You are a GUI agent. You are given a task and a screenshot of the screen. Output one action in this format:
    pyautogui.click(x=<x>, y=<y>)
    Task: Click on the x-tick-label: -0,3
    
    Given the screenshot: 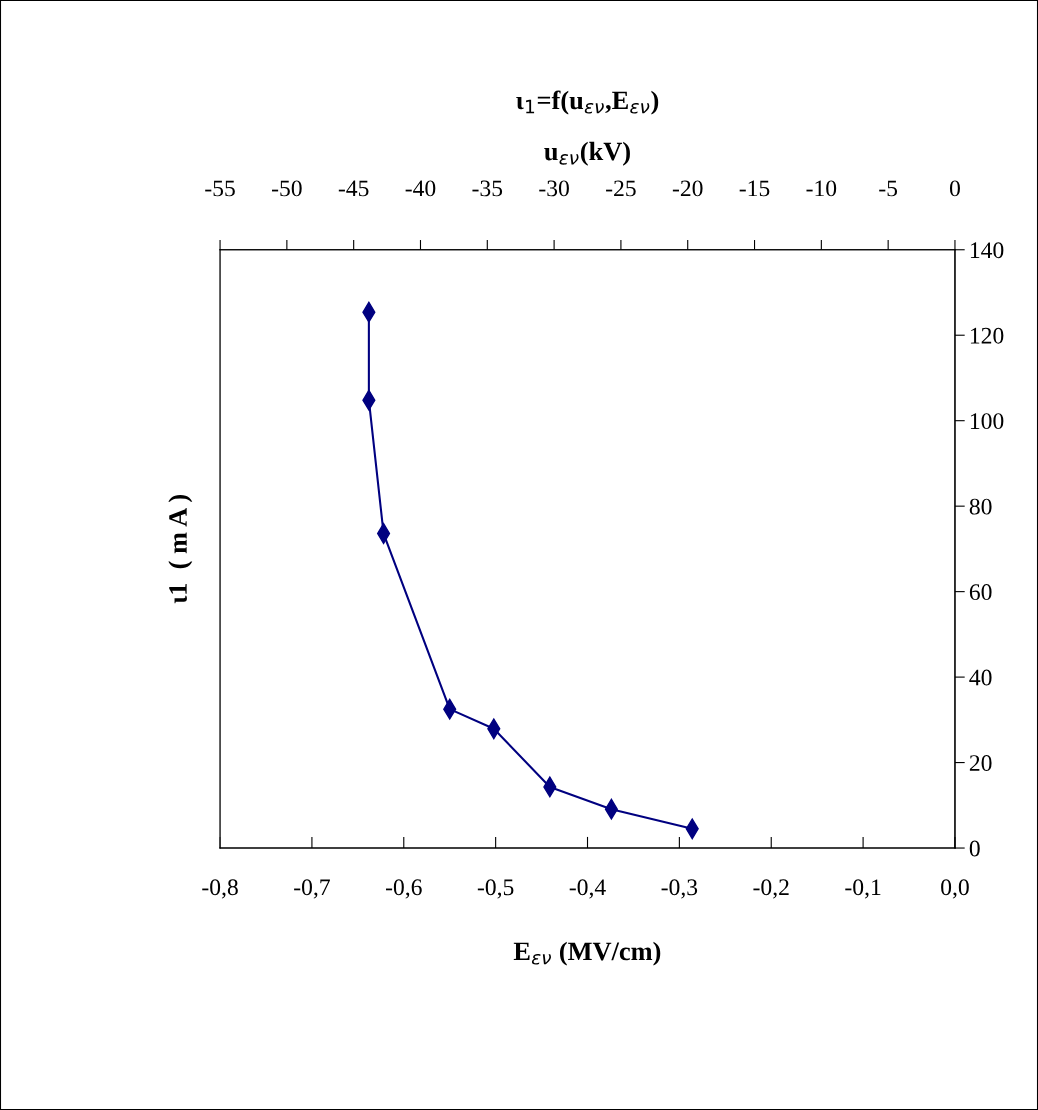 What is the action you would take?
    pyautogui.click(x=679, y=889)
    